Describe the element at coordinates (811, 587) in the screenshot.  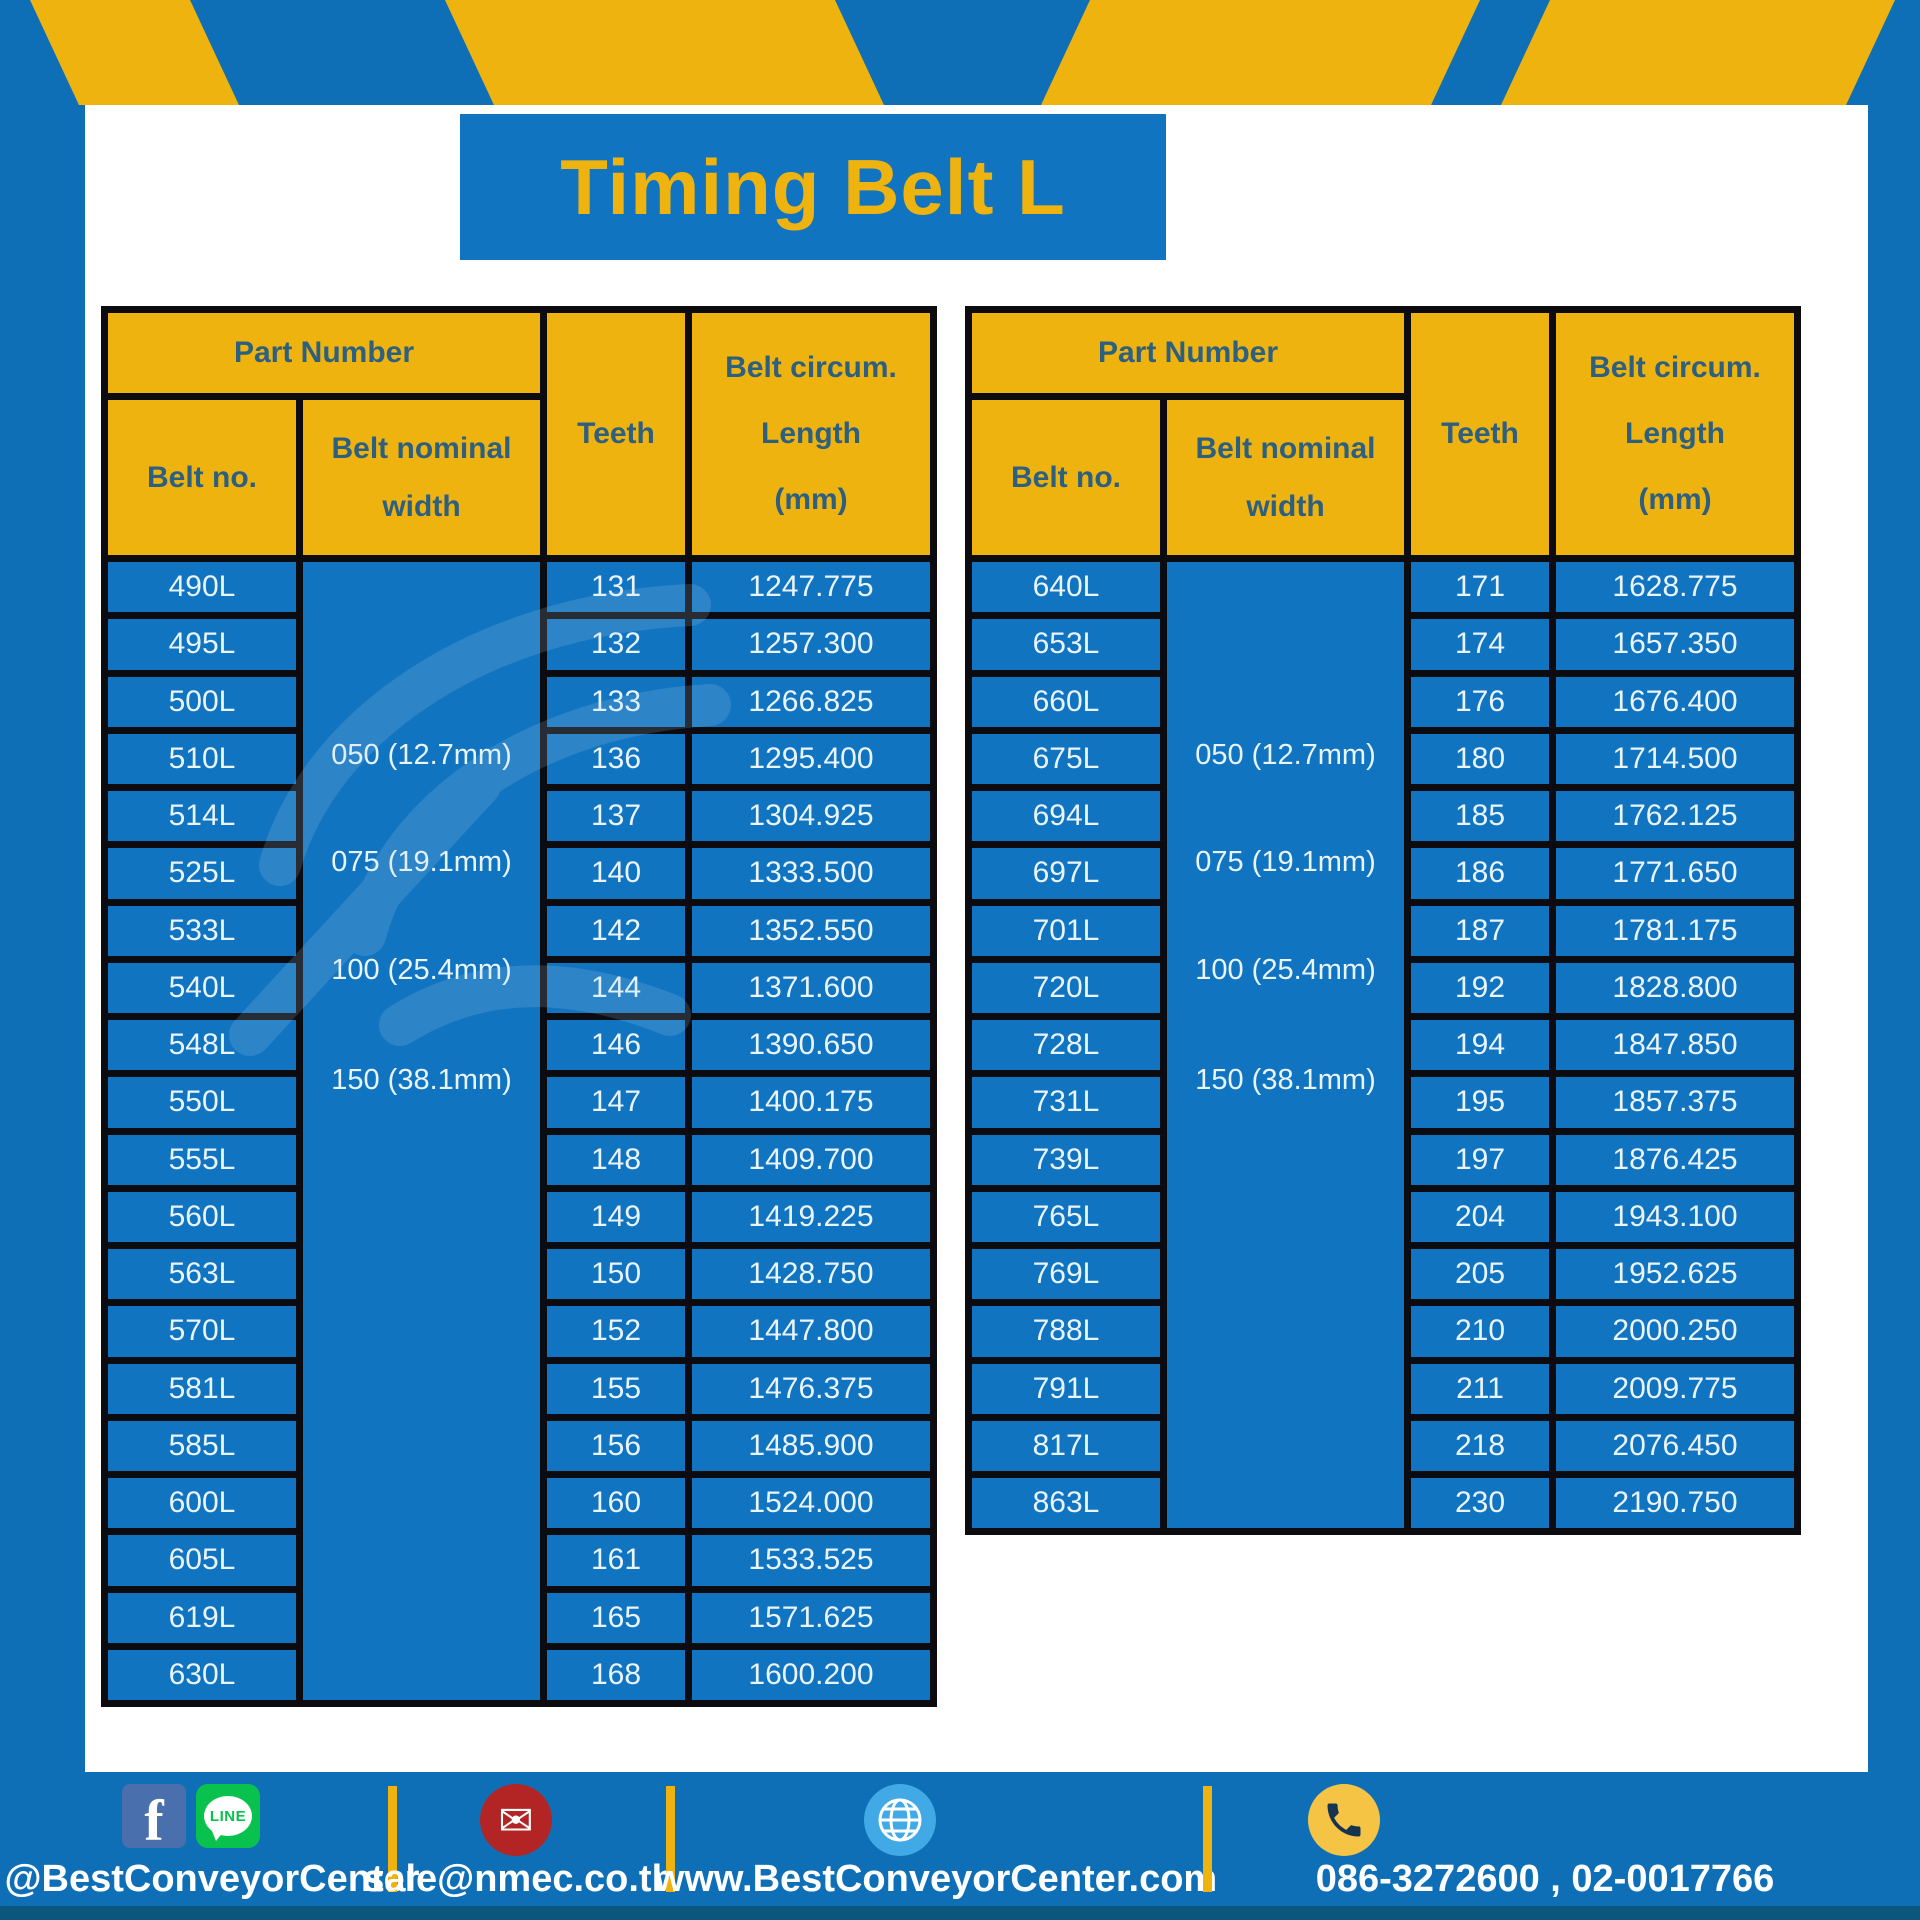
I see `length-cell: 1247.775` at that location.